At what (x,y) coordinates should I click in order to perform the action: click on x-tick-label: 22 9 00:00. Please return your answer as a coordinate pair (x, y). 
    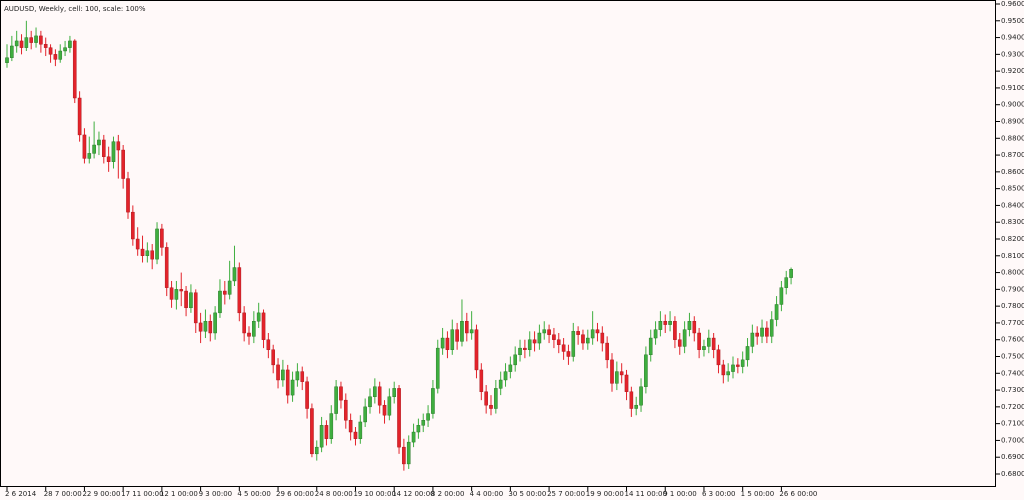
    Looking at the image, I should click on (101, 494).